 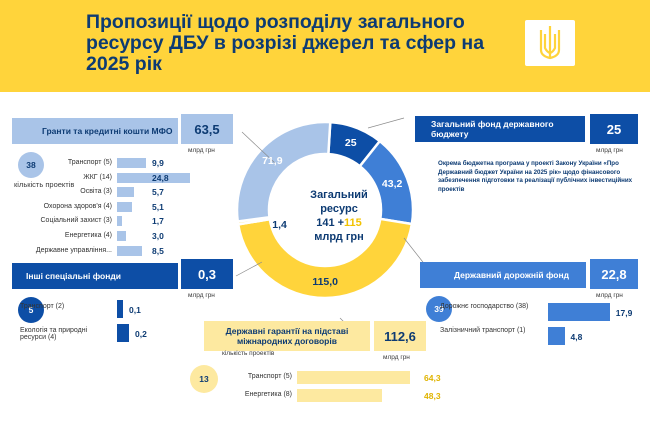 I want to click on bar-value-label: 8,5, so click(x=158, y=250).